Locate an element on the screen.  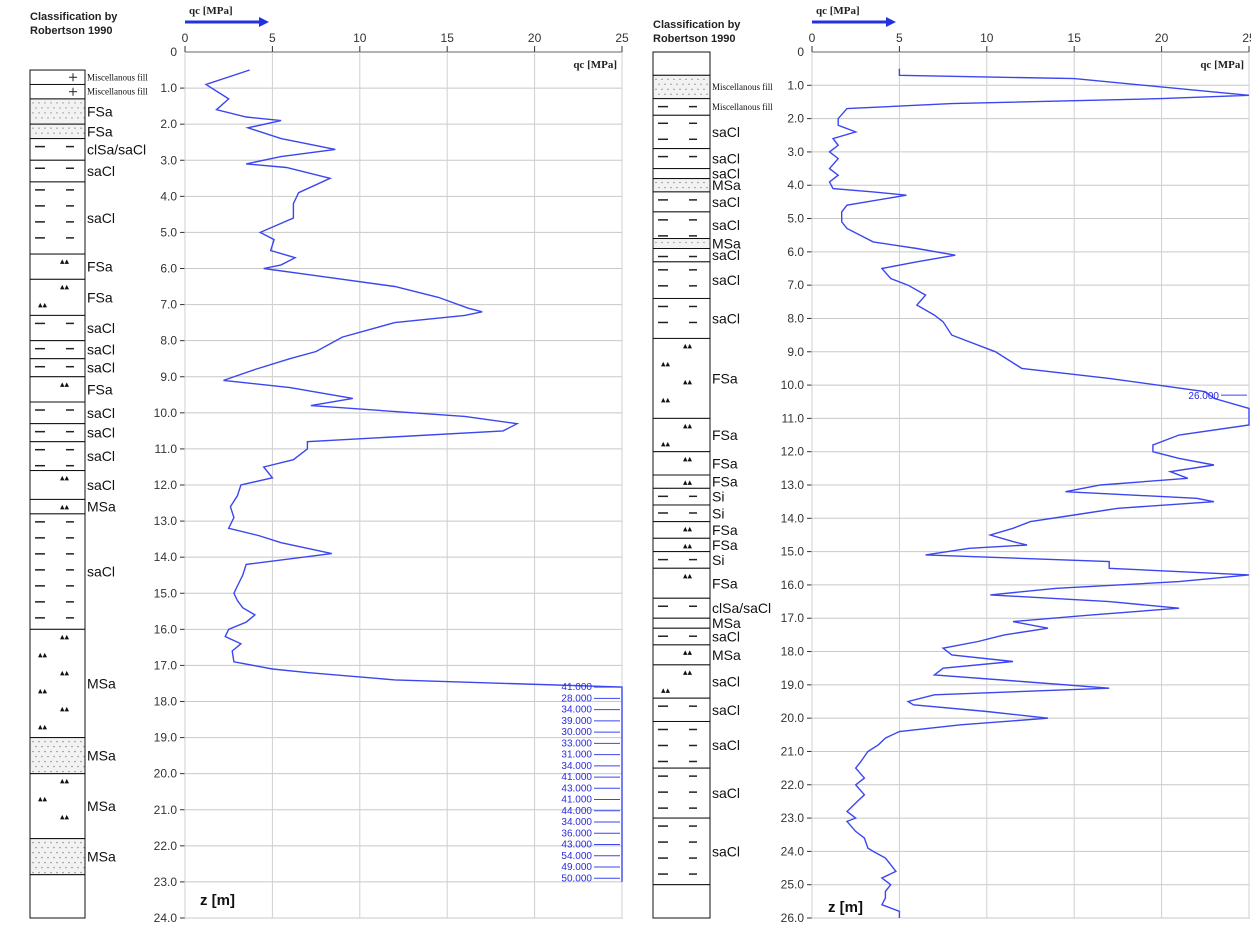
qc-axis-title: qc [MPa] is located at coordinates (211, 11).